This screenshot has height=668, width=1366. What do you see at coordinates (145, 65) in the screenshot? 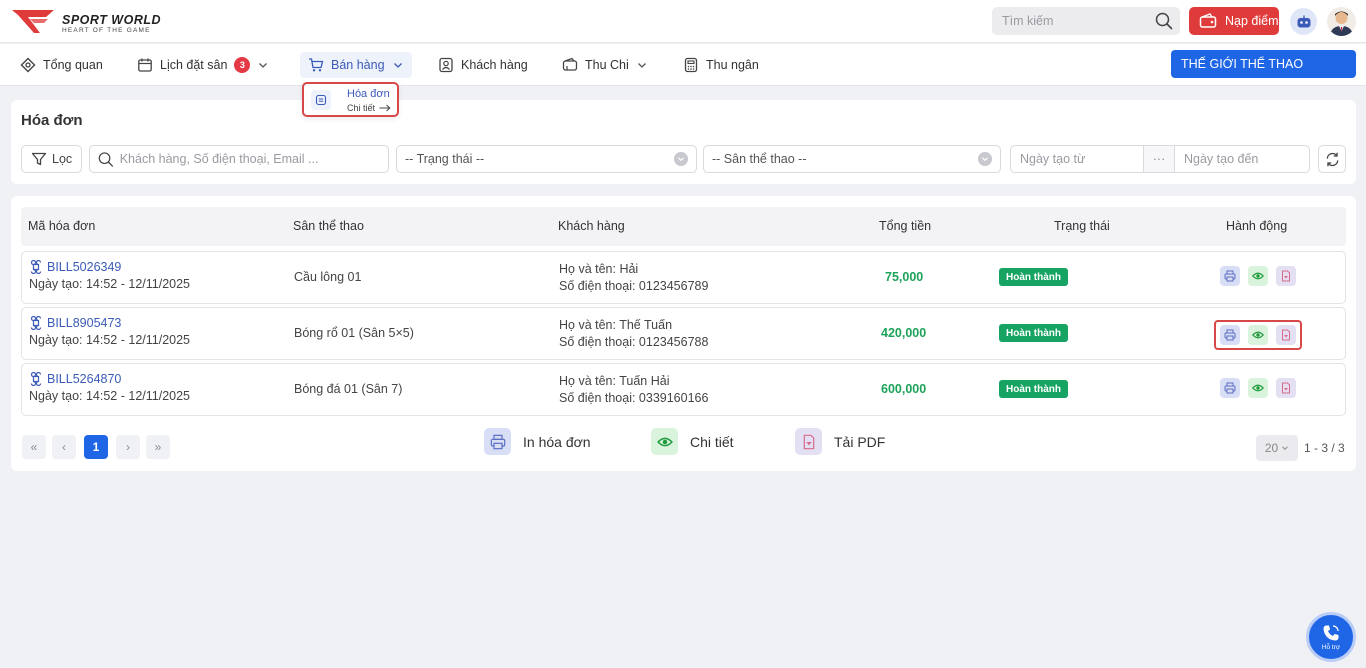
I see `calendar-icon` at bounding box center [145, 65].